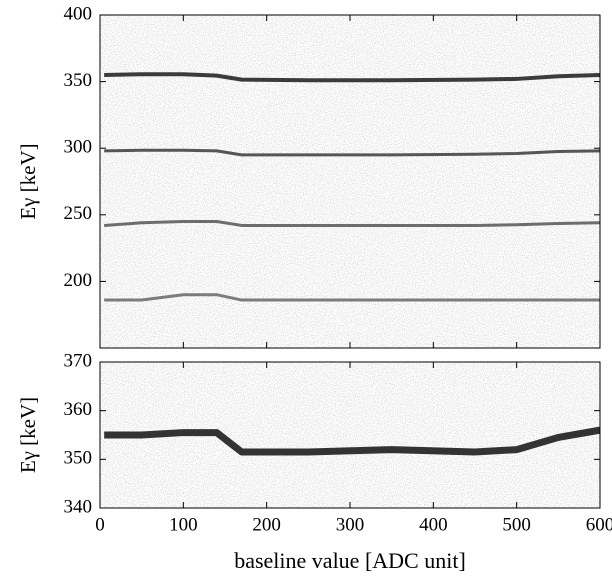  What do you see at coordinates (183, 524) in the screenshot?
I see `x-tick-label: 100` at bounding box center [183, 524].